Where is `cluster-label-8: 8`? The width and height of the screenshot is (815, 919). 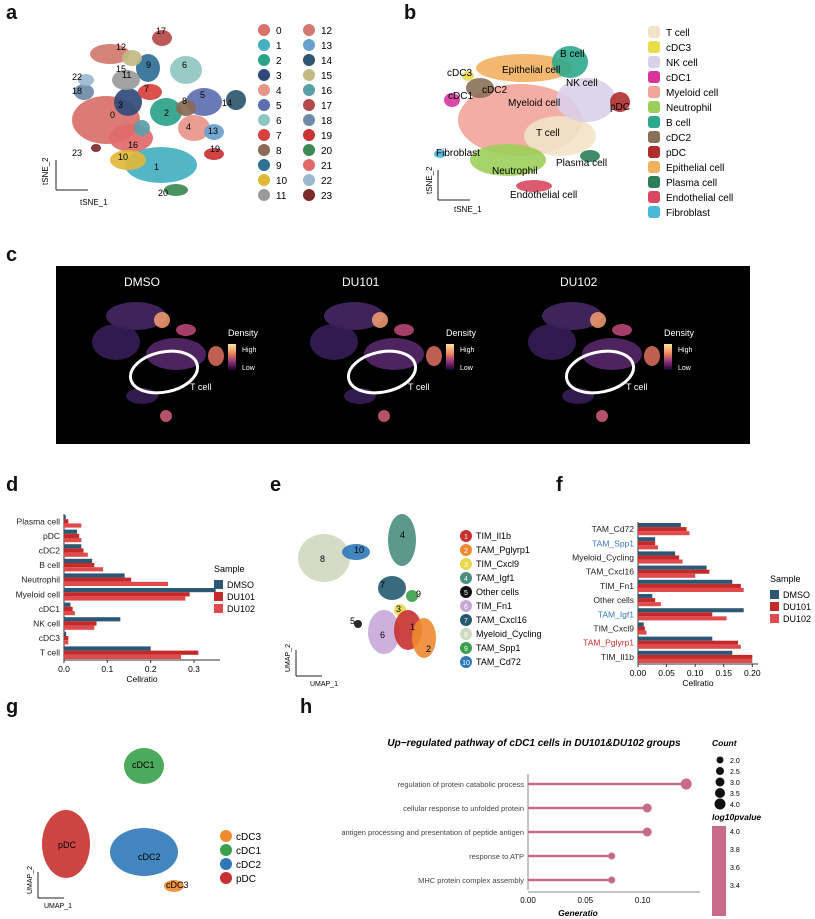
cluster-label-8: 8 is located at coordinates (184, 101).